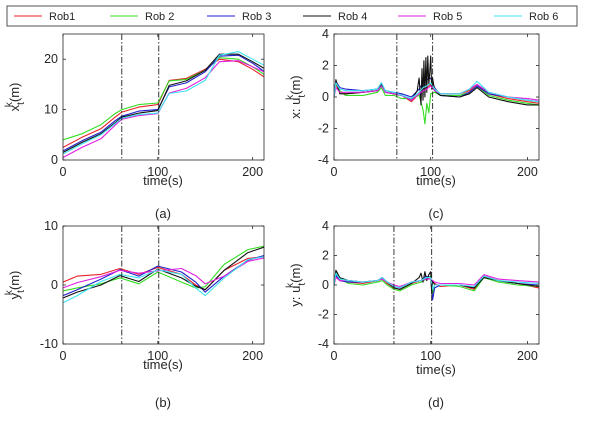 This screenshot has width=598, height=432. I want to click on legend: Rob1 Rob 2 Rob 3 Rob 4 Rob 5 Rob 6, so click(292, 16).